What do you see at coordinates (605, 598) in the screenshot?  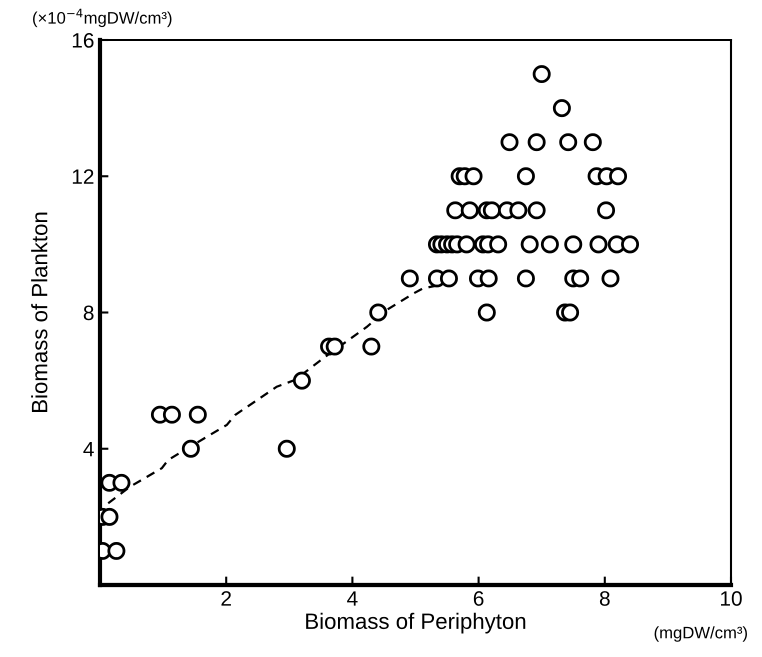 I see `x-tick-label: 8` at bounding box center [605, 598].